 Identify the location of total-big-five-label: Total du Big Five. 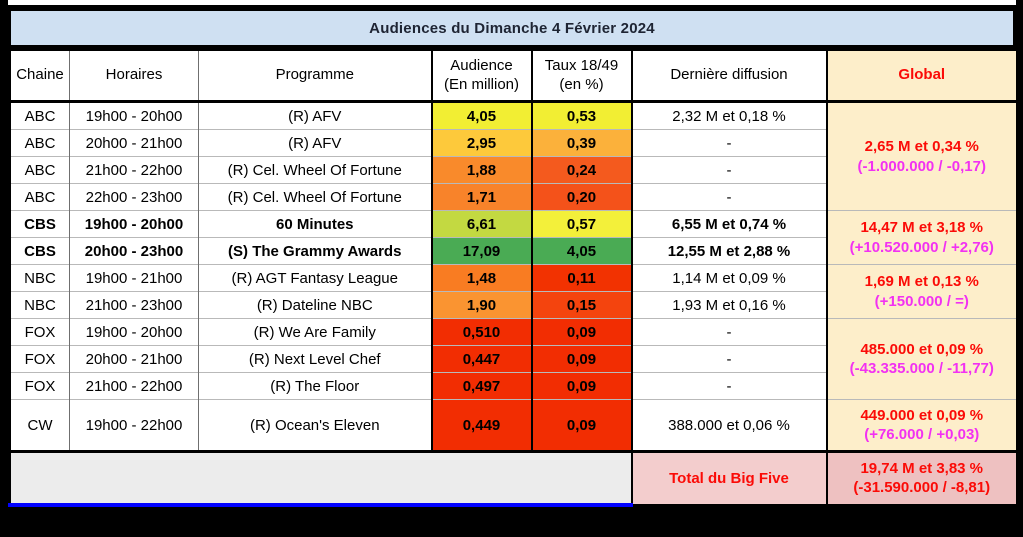
(729, 478).